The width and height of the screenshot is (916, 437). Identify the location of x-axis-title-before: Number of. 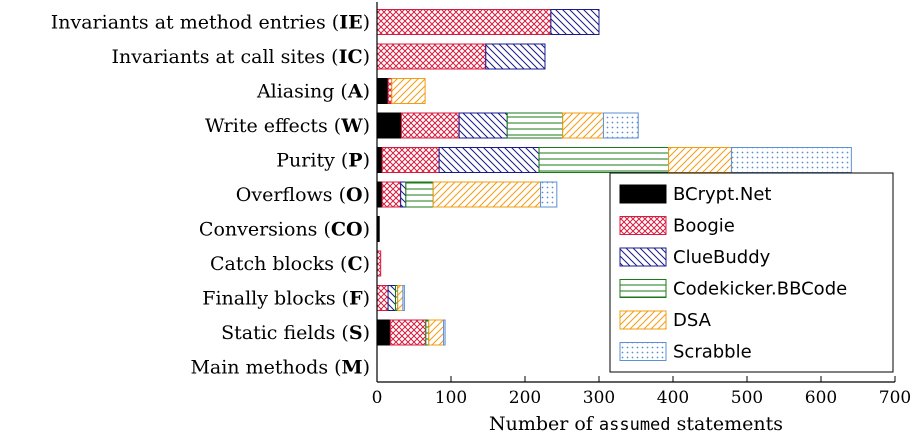
(544, 424).